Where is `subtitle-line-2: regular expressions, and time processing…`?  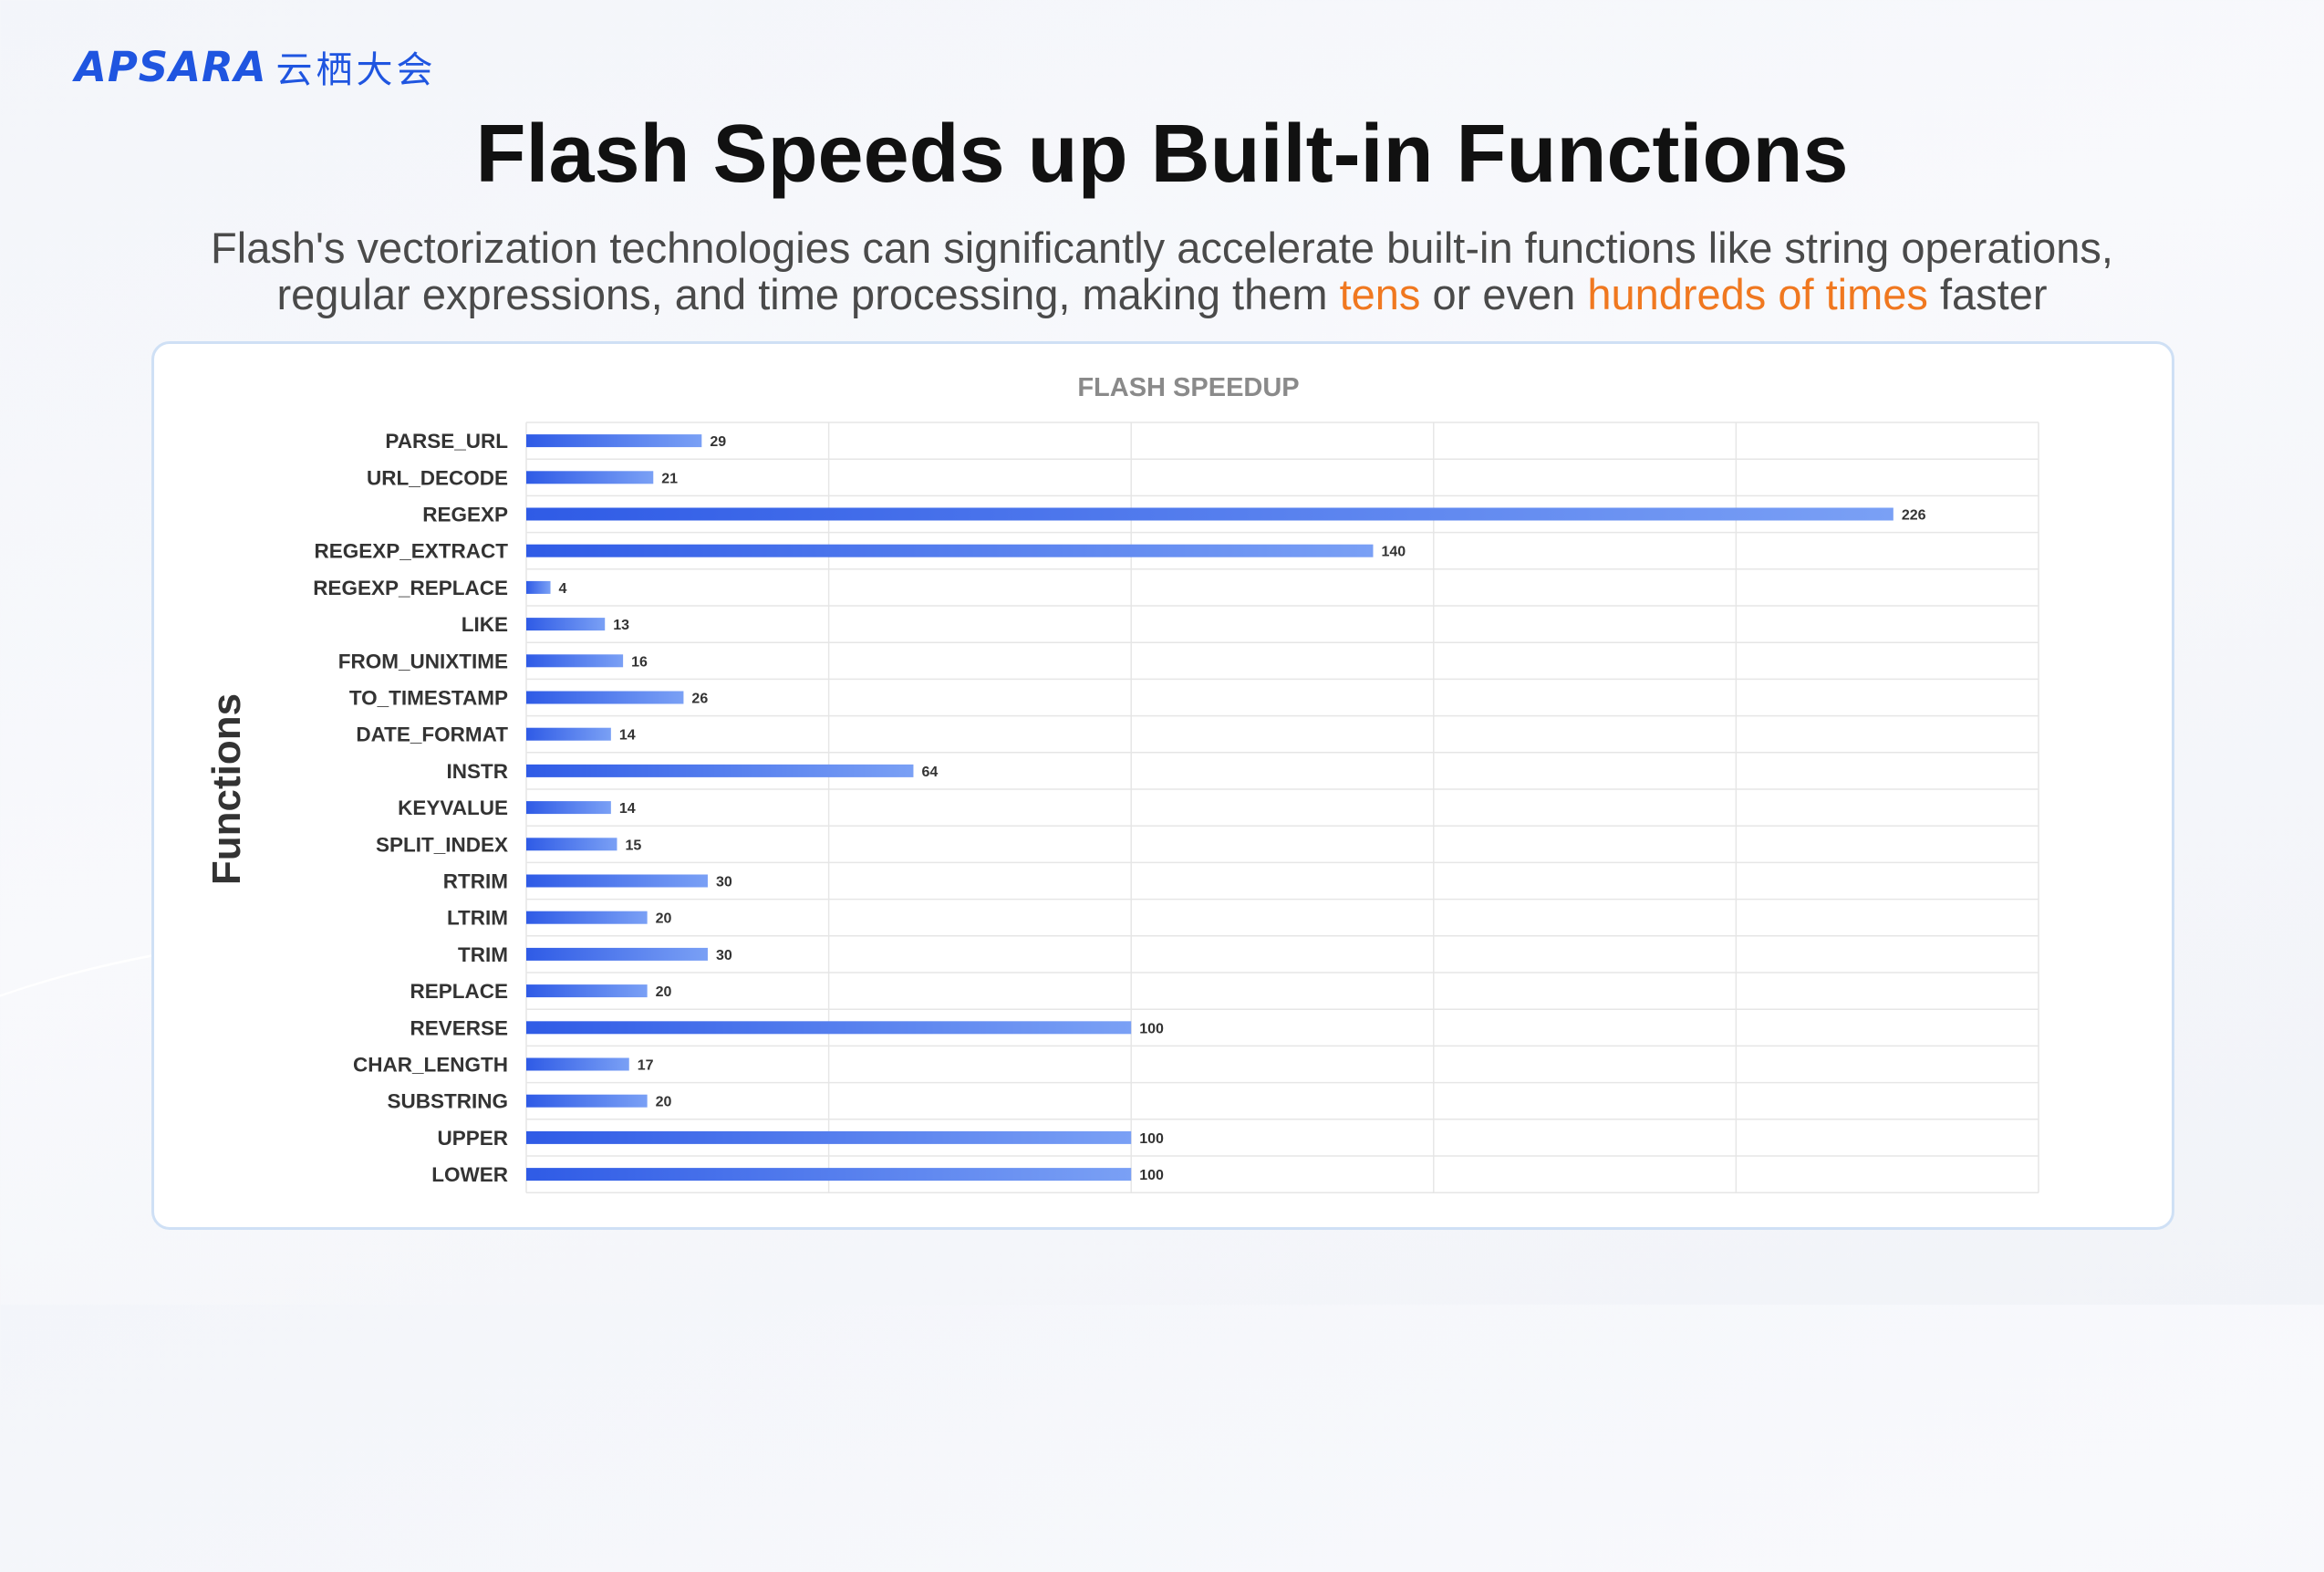 subtitle-line-2: regular expressions, and time processing… is located at coordinates (1162, 294).